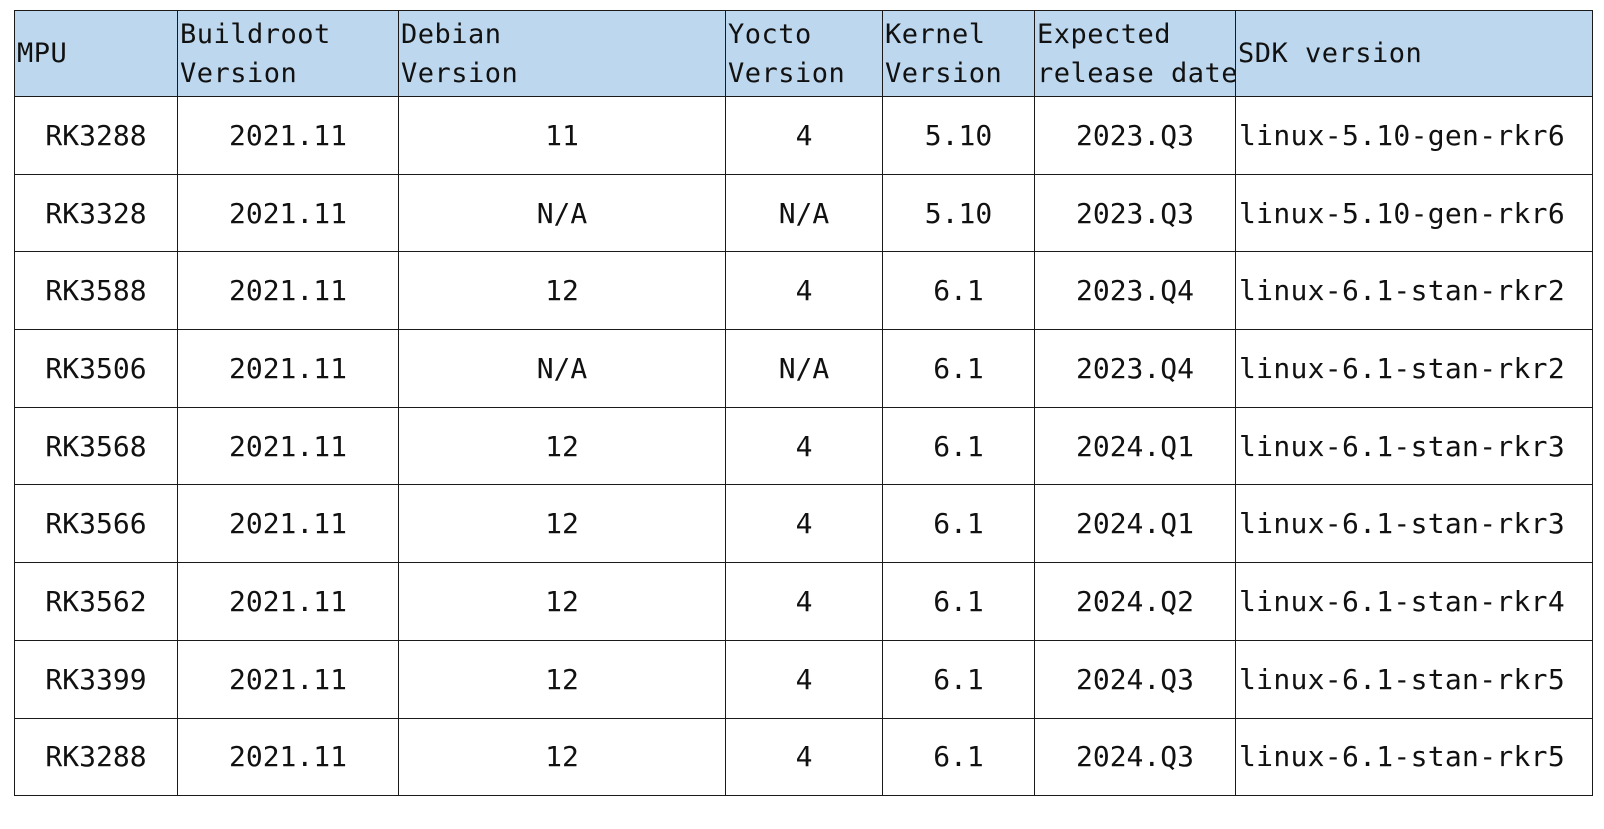  I want to click on cell-debian: 11, so click(562, 135).